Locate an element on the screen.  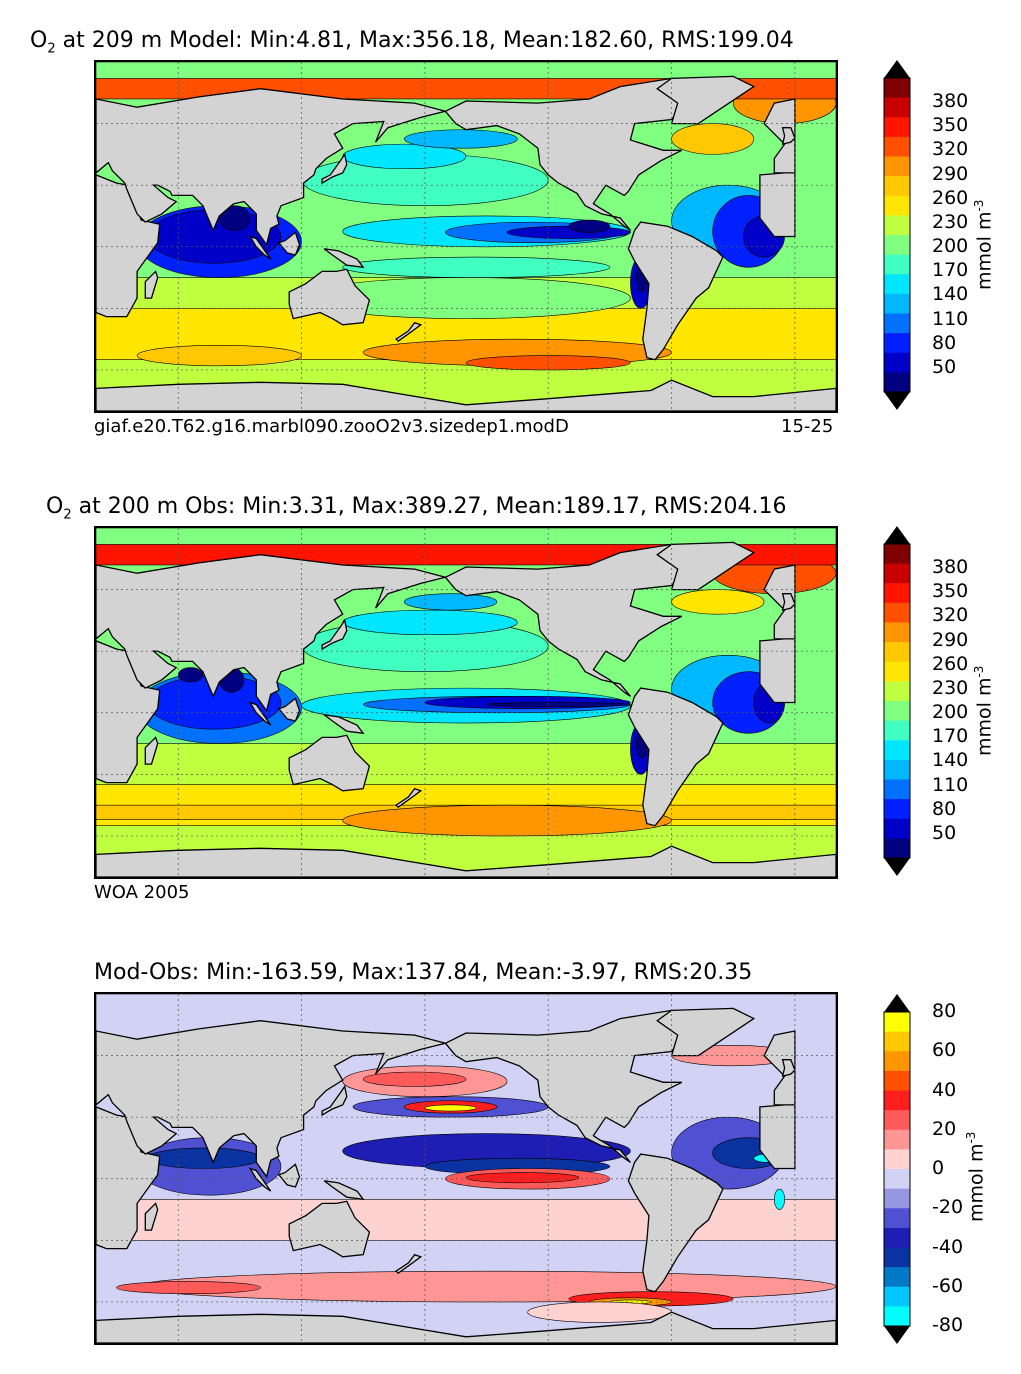
colorbar-tick-label: 60 is located at coordinates (944, 1050).